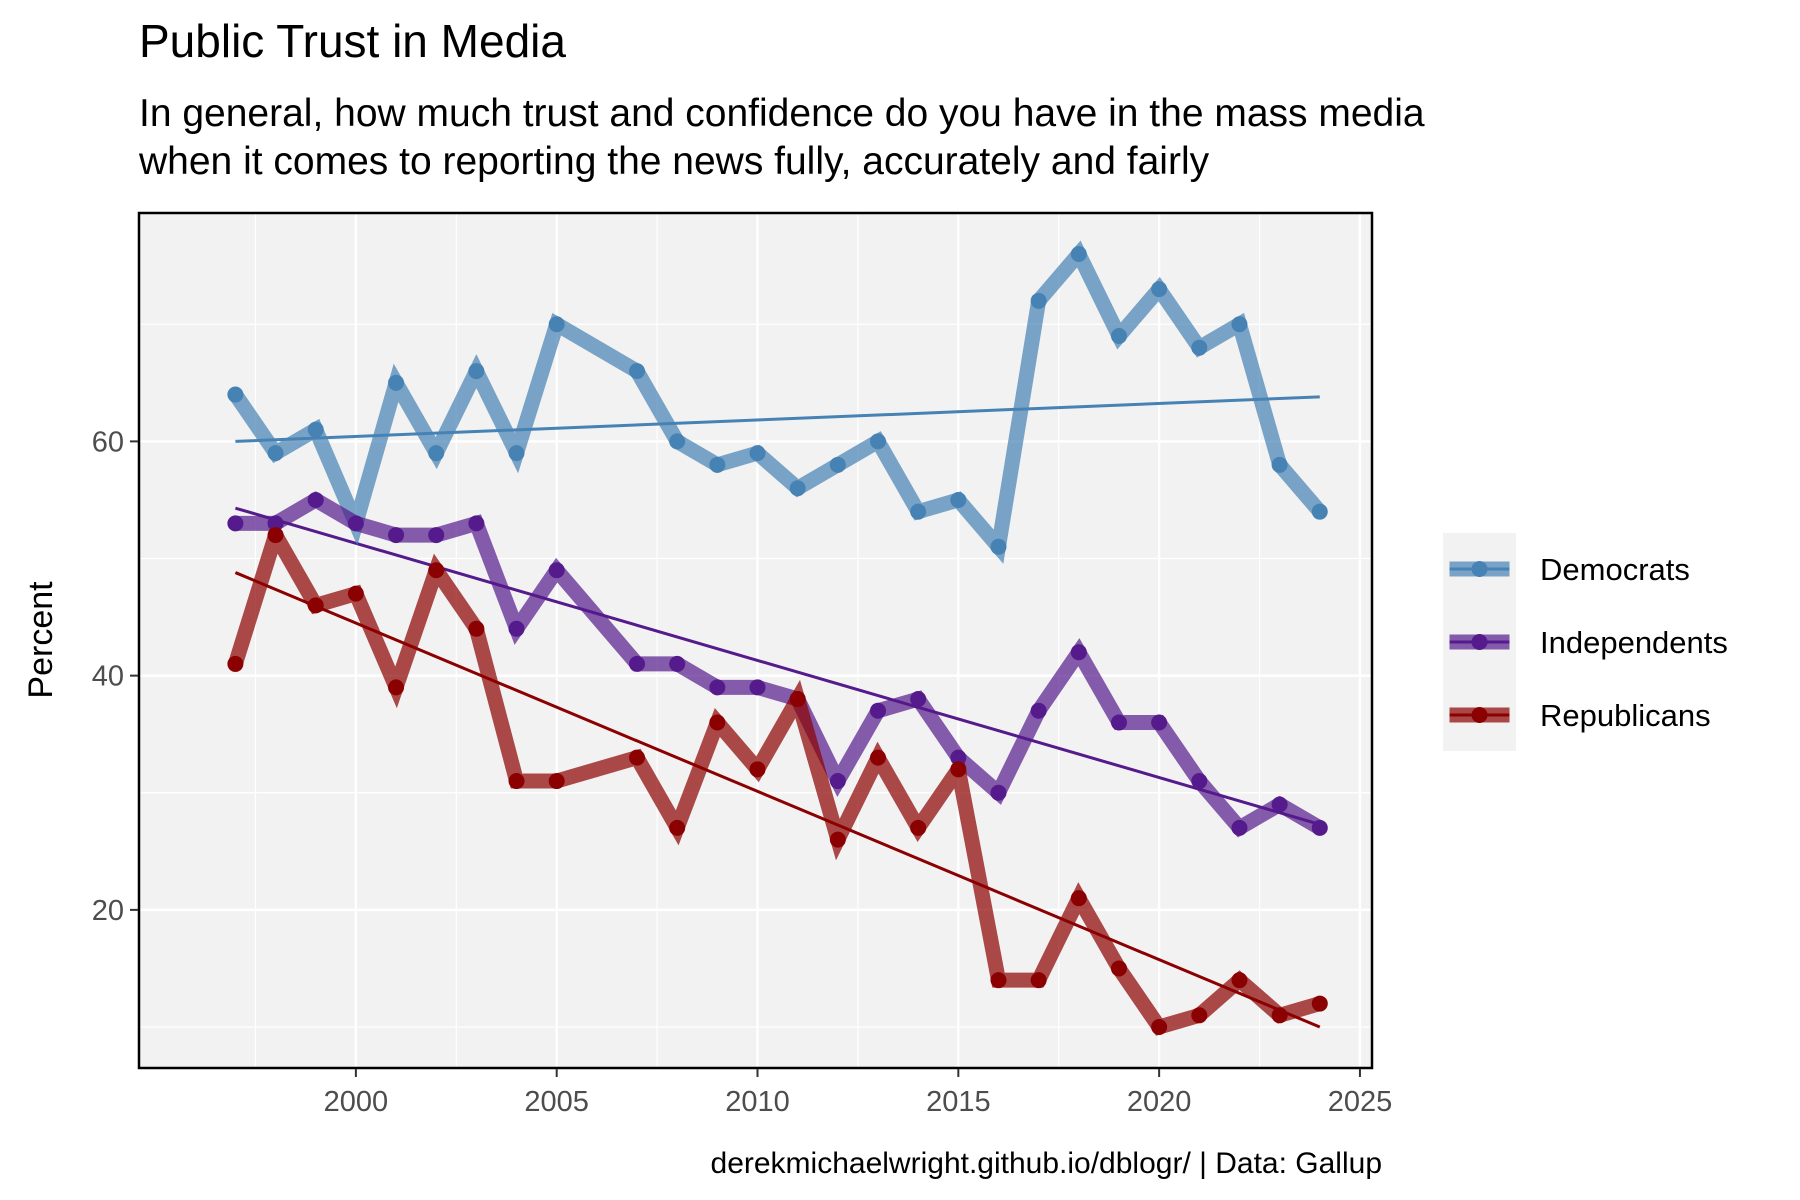 Image resolution: width=1800 pixels, height=1200 pixels. What do you see at coordinates (108, 677) in the screenshot?
I see `y-tick-label: 40` at bounding box center [108, 677].